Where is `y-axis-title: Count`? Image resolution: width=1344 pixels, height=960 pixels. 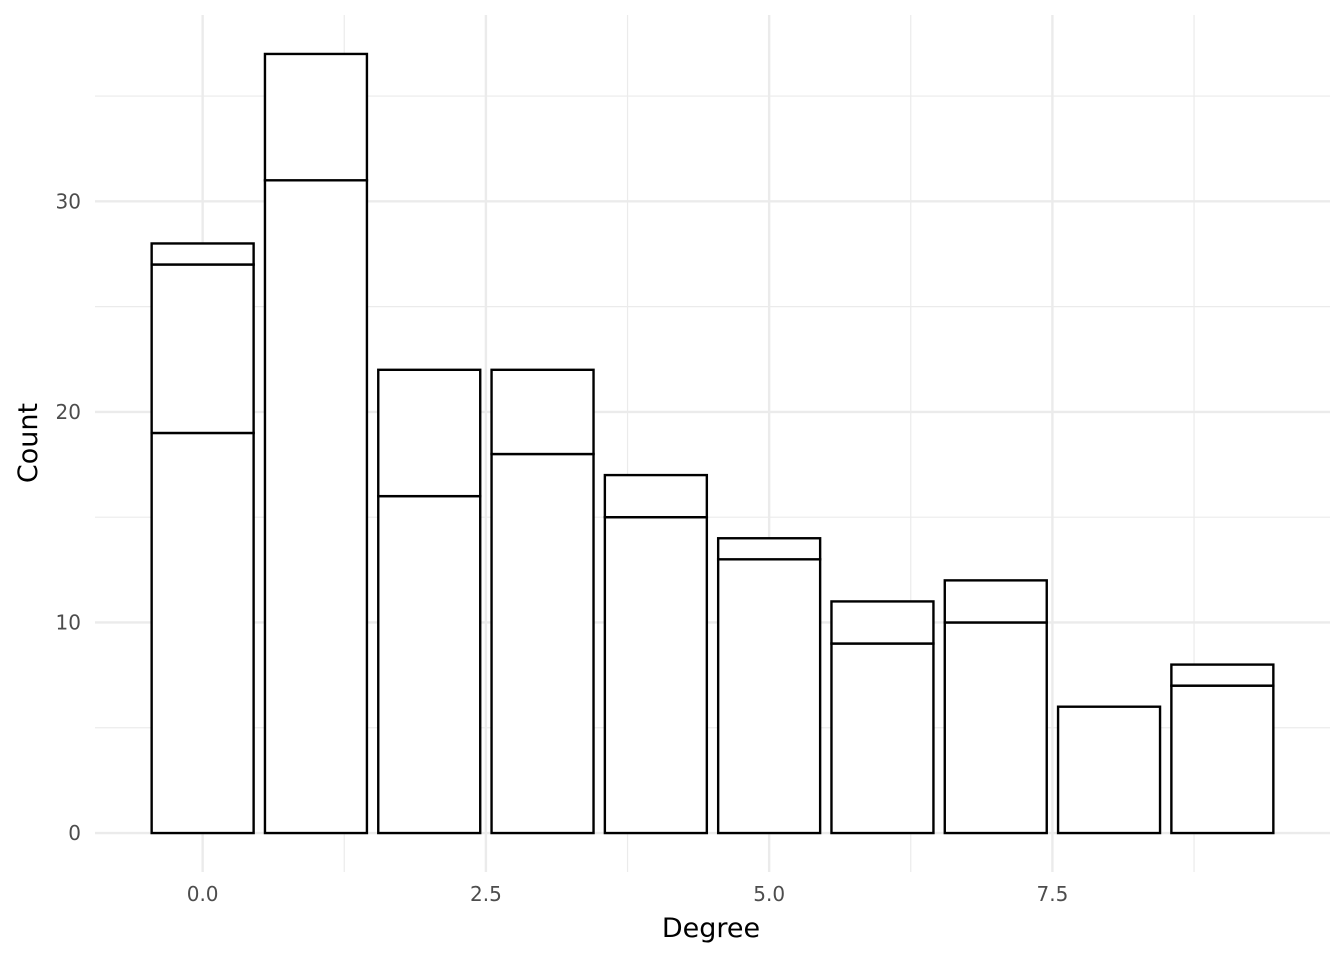
y-axis-title: Count is located at coordinates (28, 443).